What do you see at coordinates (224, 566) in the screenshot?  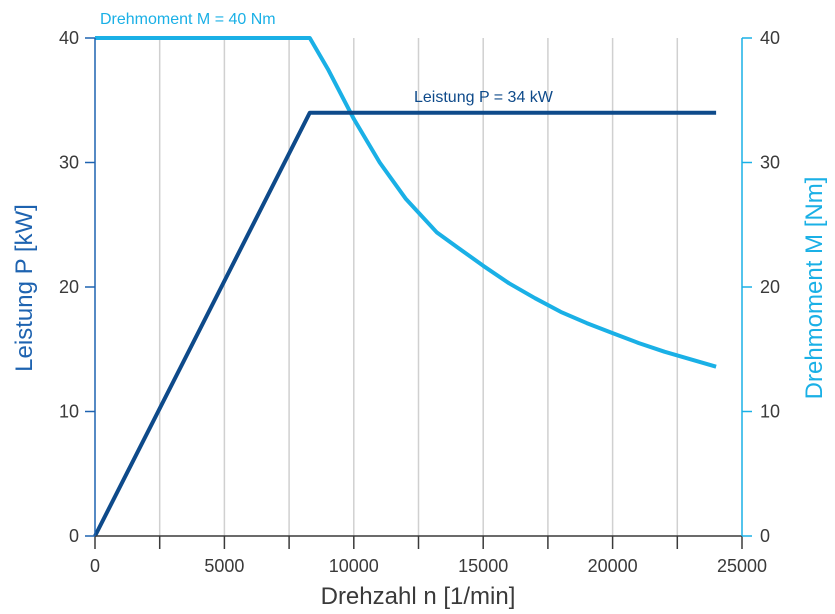 I see `x-tick-label: 5000` at bounding box center [224, 566].